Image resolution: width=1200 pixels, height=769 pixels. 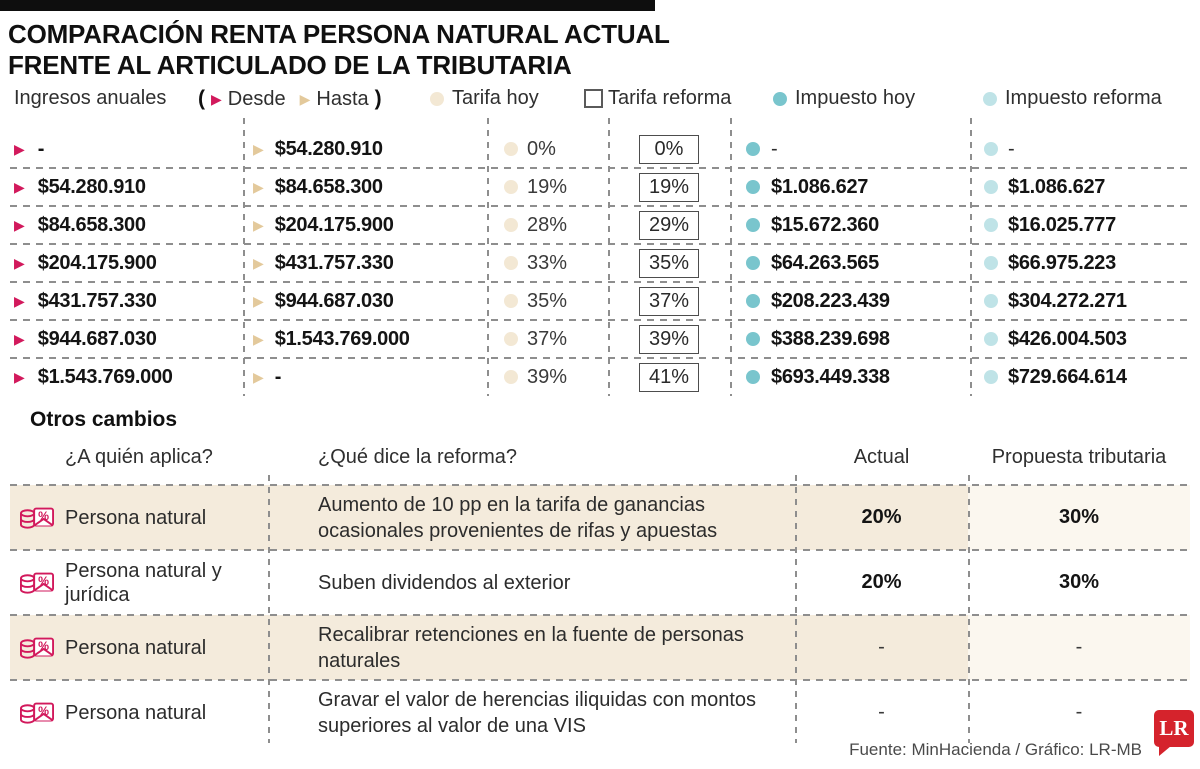 I want to click on lr-logo: LR, so click(x=1174, y=733).